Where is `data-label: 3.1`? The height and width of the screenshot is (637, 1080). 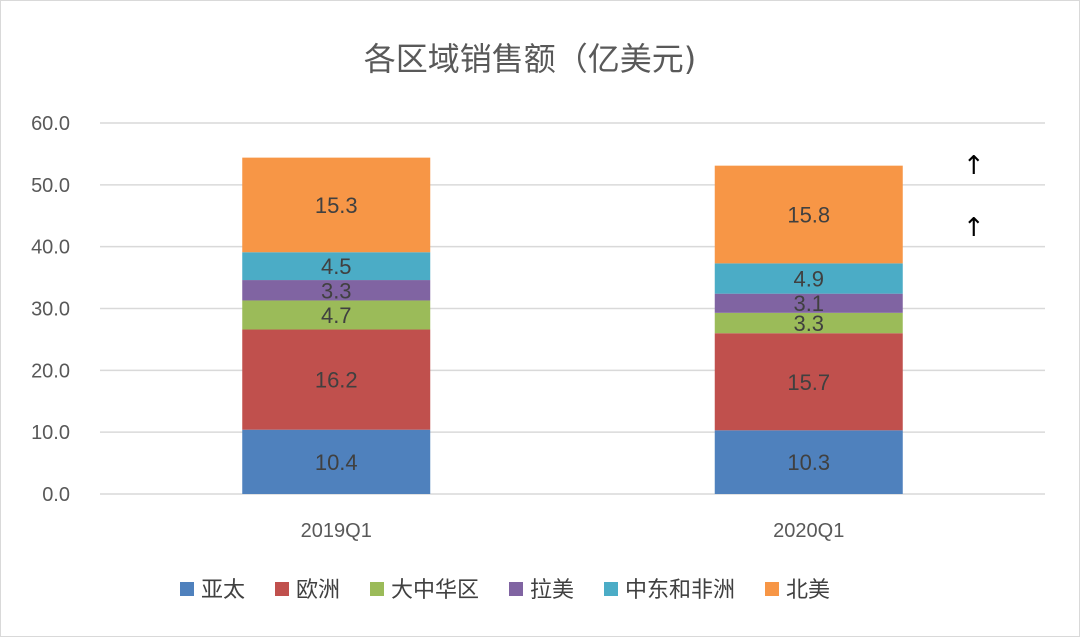 data-label: 3.1 is located at coordinates (808, 303).